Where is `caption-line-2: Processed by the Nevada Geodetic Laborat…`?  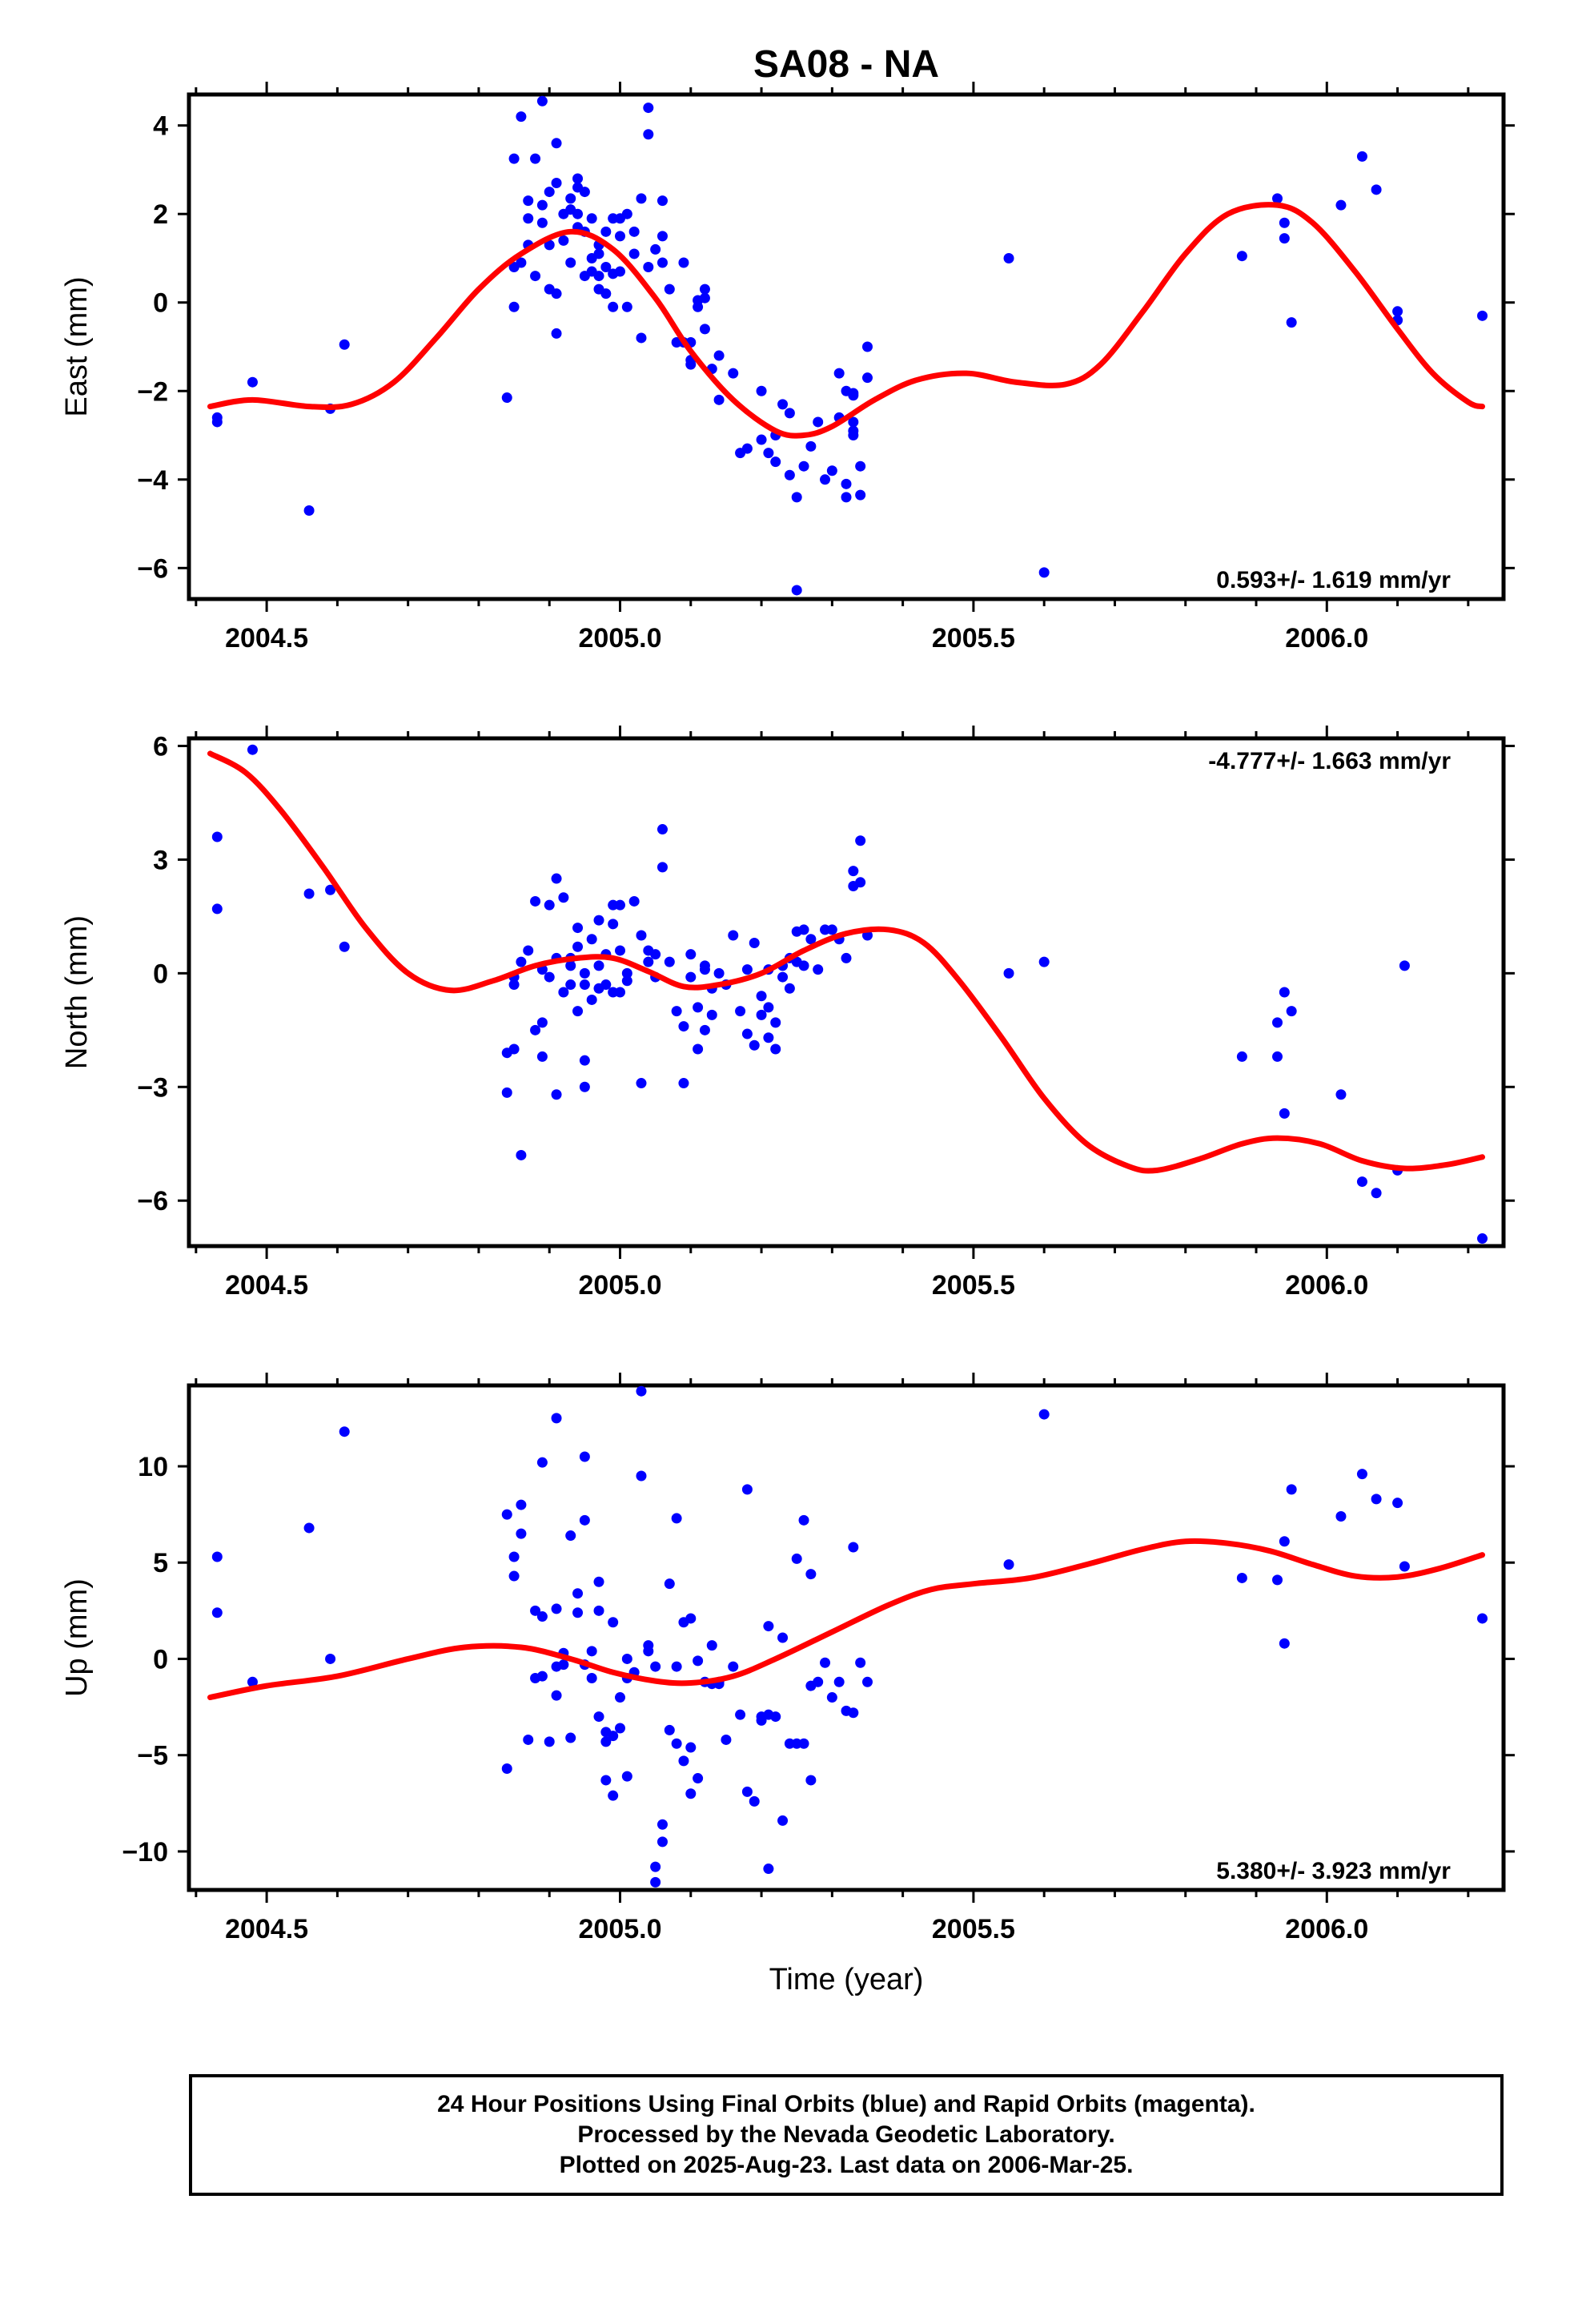
caption-line-2: Processed by the Nevada Geodetic Laborat… is located at coordinates (846, 2134).